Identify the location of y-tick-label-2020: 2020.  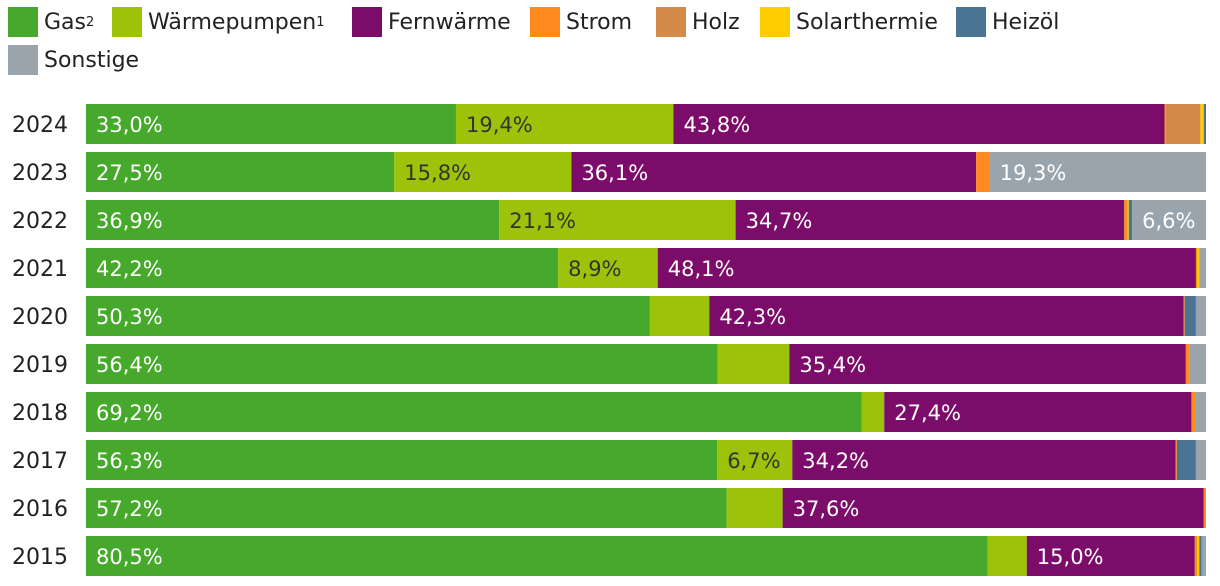
(40, 317).